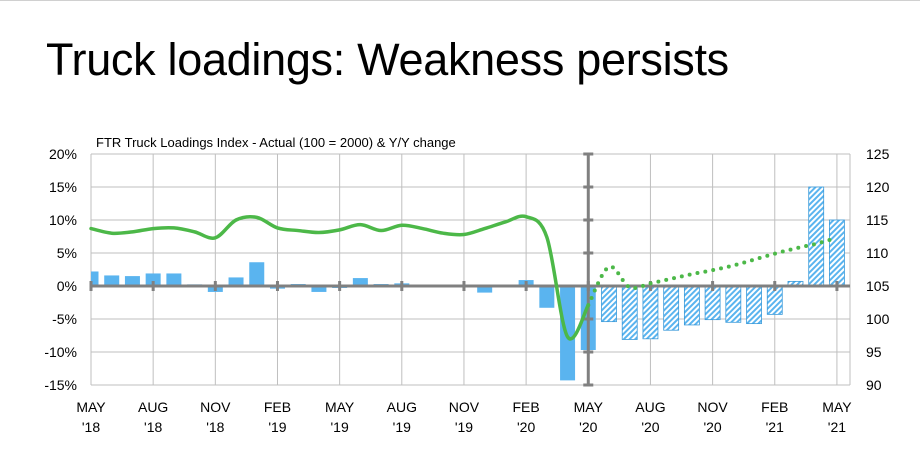 The image size is (920, 451). Describe the element at coordinates (60, 352) in the screenshot. I see `left-tick-label: -10%` at that location.